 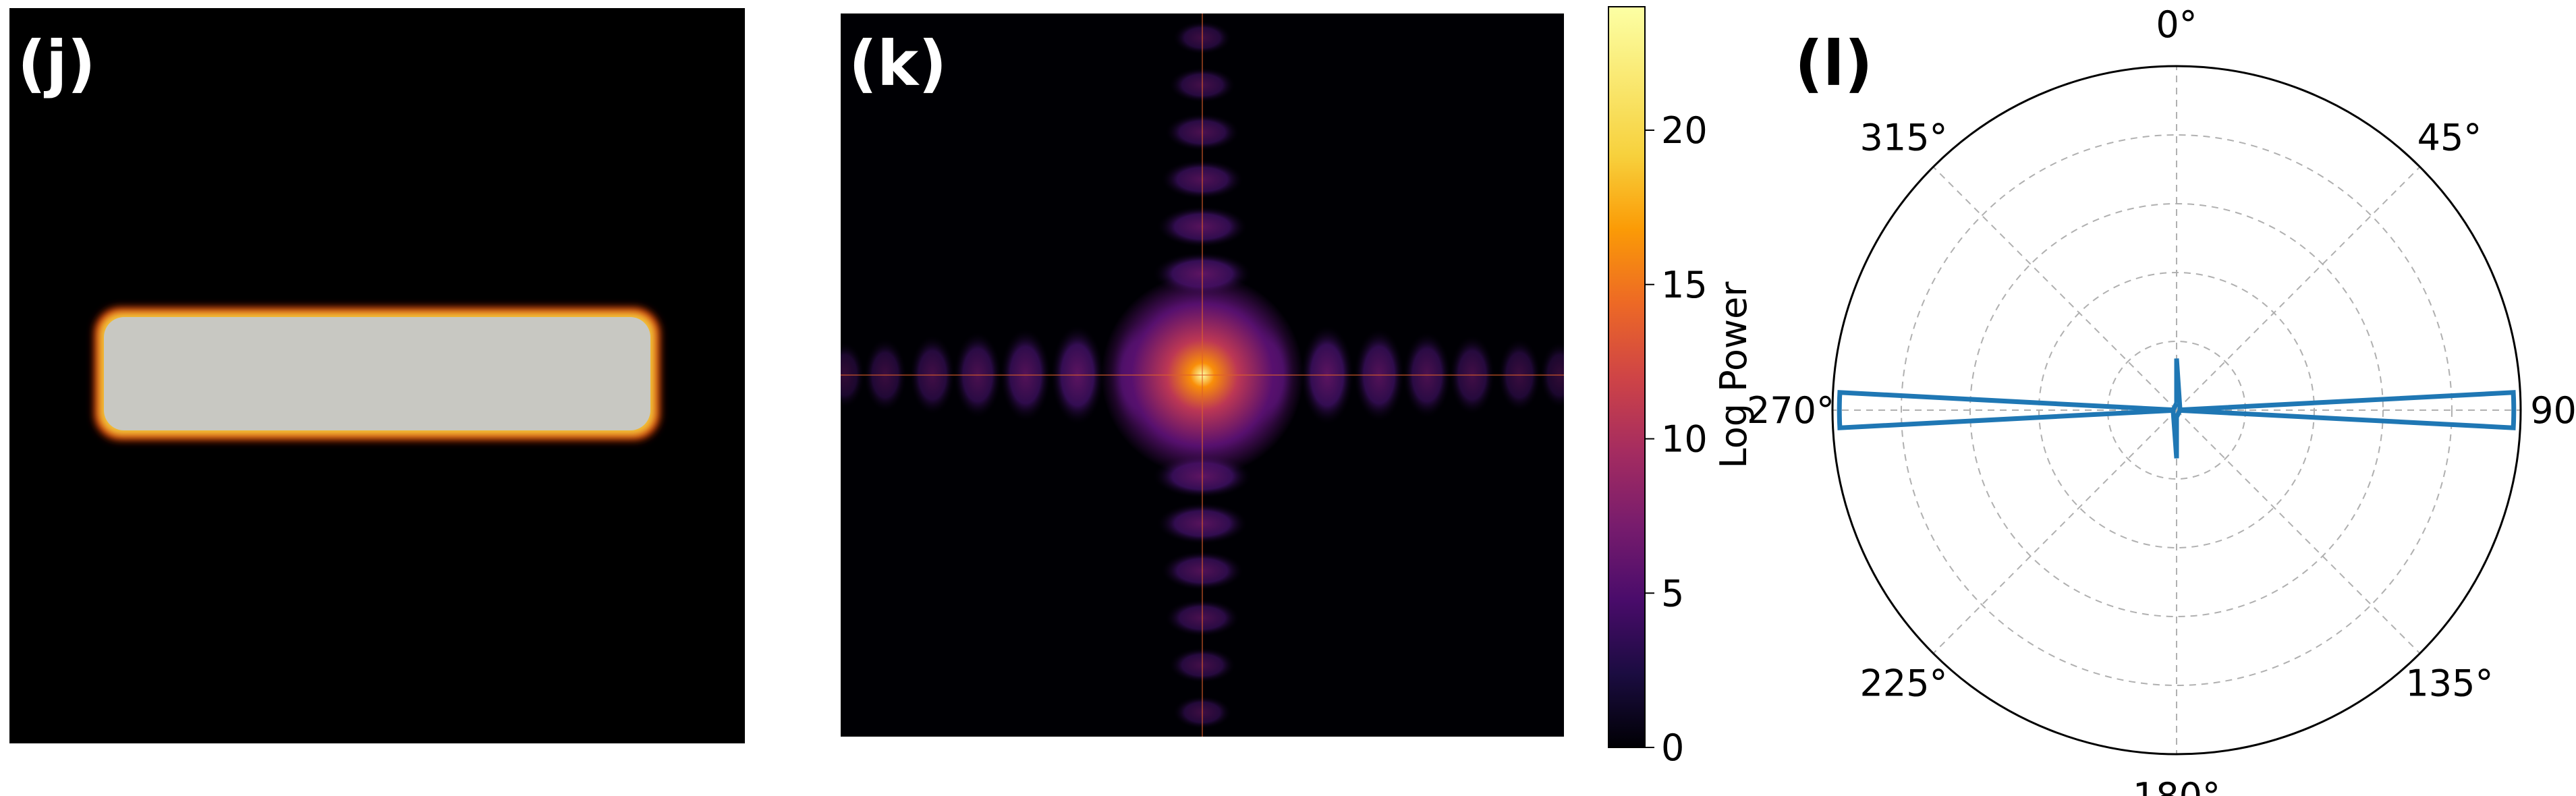 I want to click on panel-k-label: (k), so click(x=898, y=64).